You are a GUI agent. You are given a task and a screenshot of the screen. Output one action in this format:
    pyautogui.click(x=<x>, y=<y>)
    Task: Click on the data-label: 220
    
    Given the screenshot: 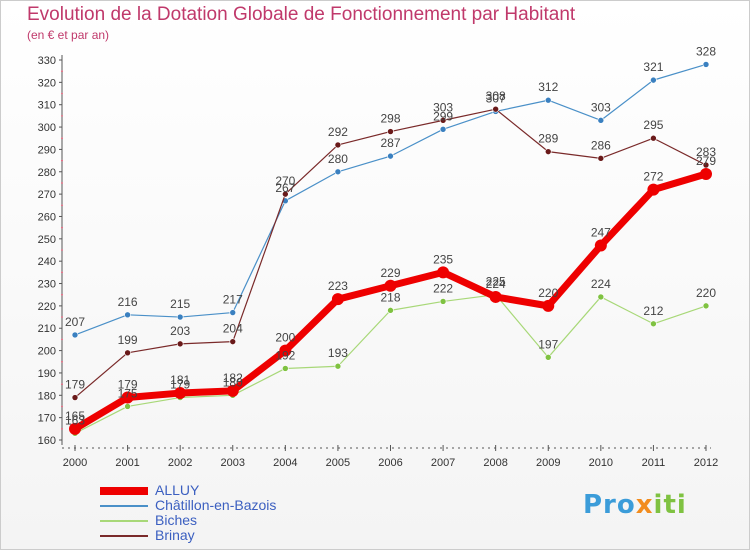 What is the action you would take?
    pyautogui.click(x=706, y=293)
    